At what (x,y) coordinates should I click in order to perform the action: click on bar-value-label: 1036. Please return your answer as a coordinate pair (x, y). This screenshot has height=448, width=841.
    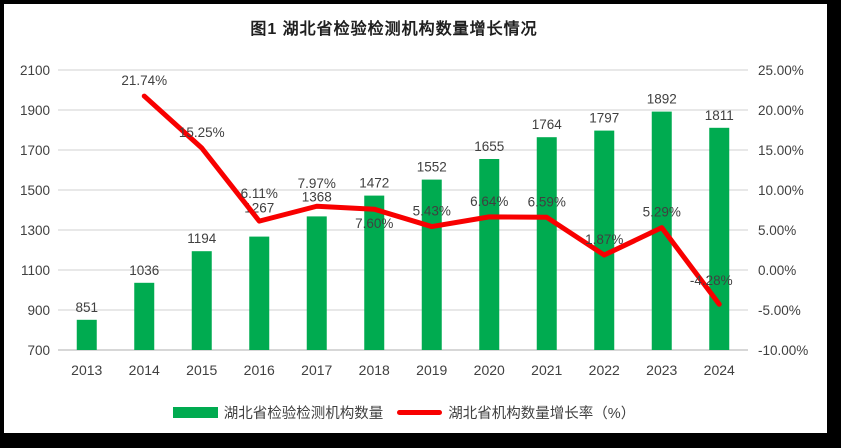
    Looking at the image, I should click on (144, 270).